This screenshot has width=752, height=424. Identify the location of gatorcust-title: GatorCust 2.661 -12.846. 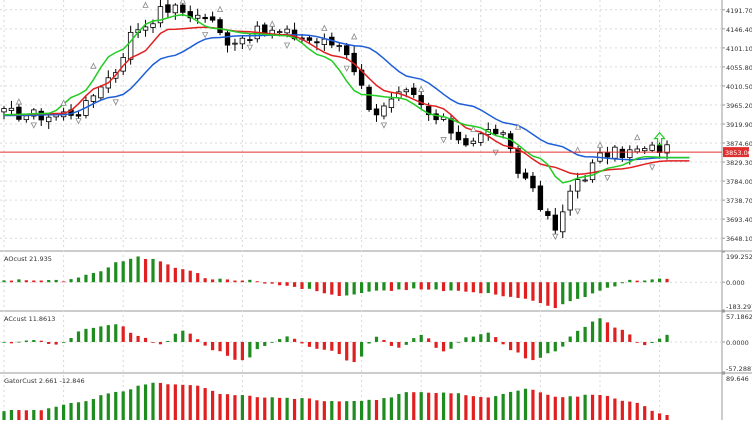
(44, 381).